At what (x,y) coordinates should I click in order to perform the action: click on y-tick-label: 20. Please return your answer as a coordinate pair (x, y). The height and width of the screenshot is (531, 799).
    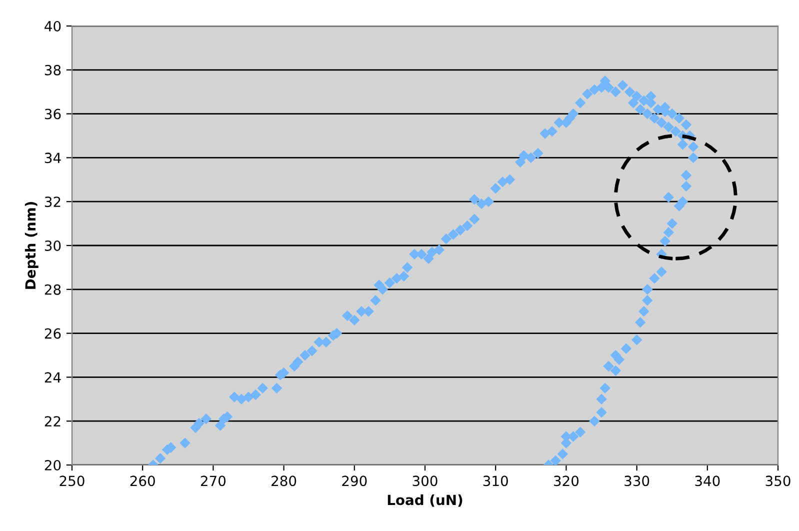
    Looking at the image, I should click on (52, 465).